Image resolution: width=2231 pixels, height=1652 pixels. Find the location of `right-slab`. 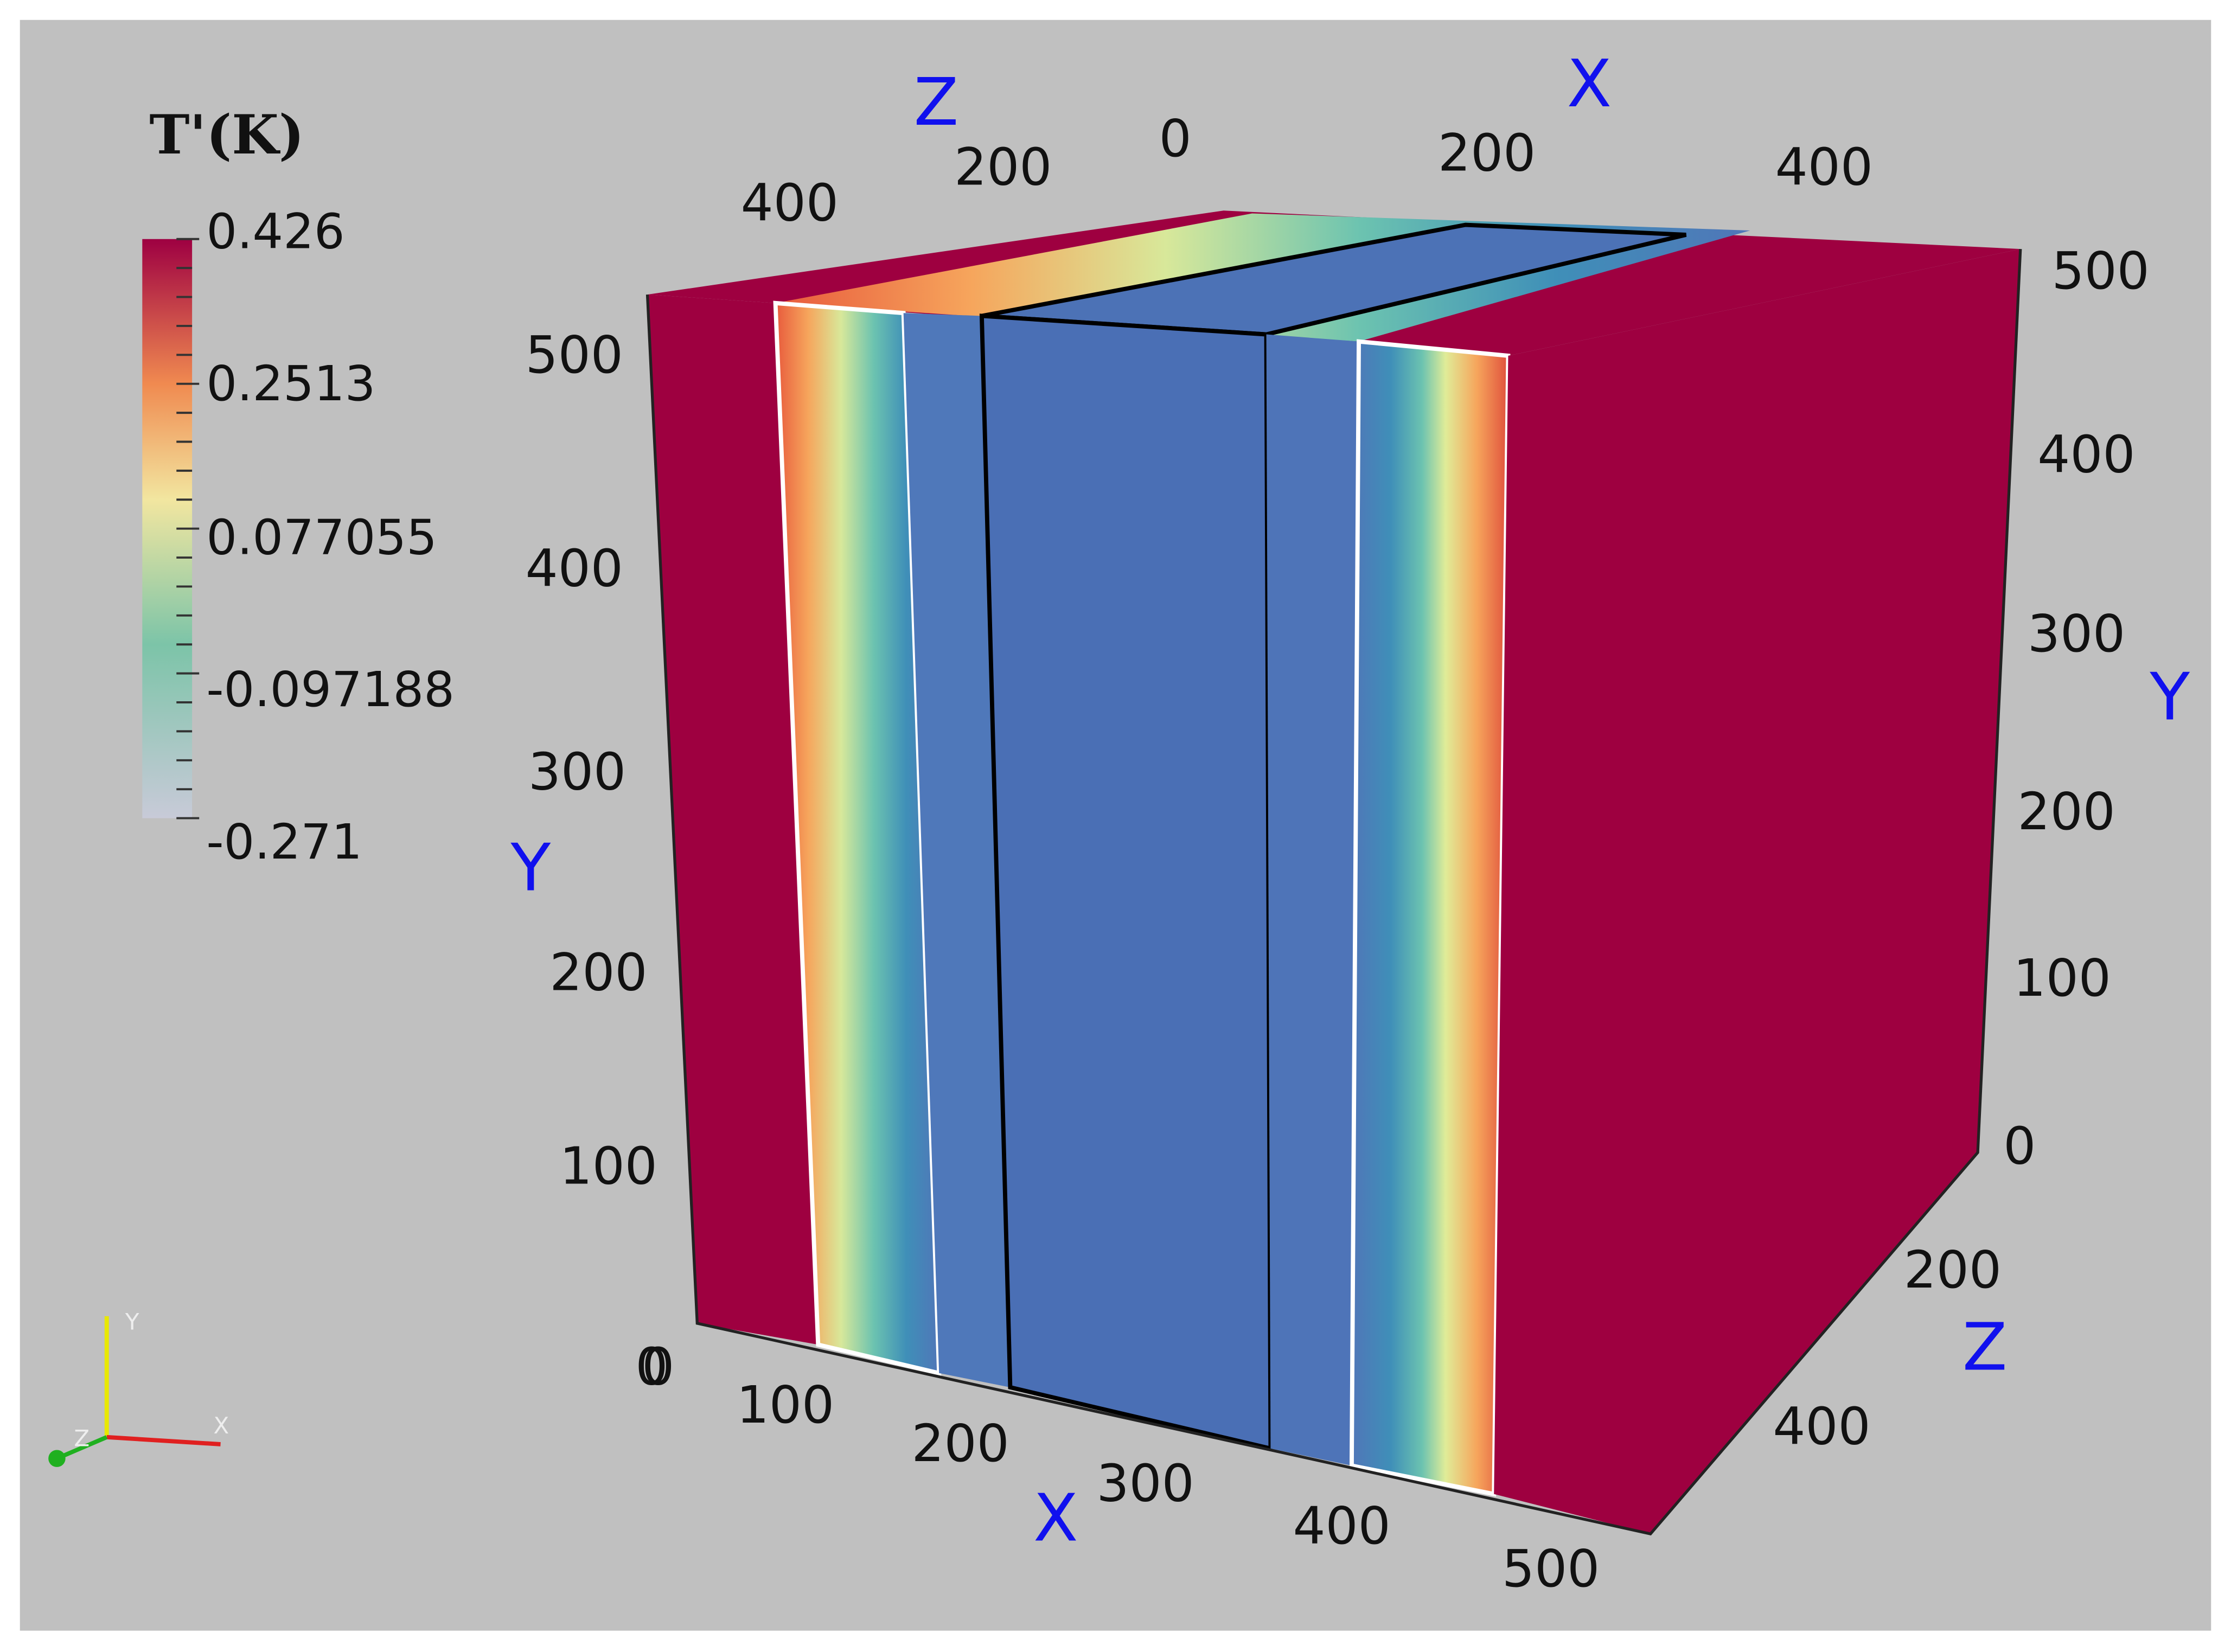

right-slab is located at coordinates (1430, 918).